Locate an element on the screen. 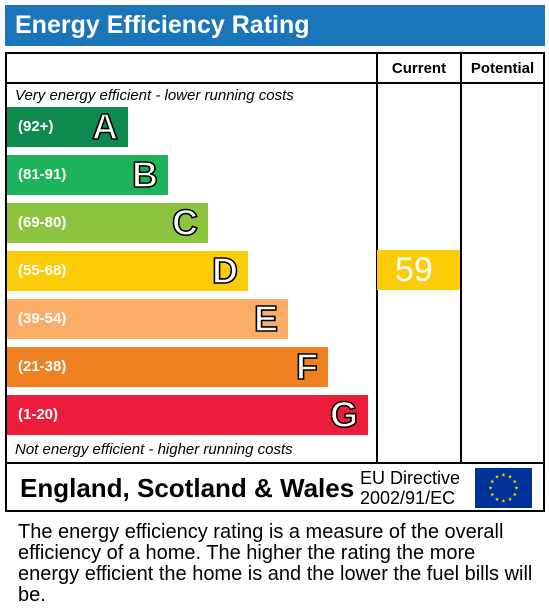  footer-region: England, Scotland & Wales is located at coordinates (187, 488).